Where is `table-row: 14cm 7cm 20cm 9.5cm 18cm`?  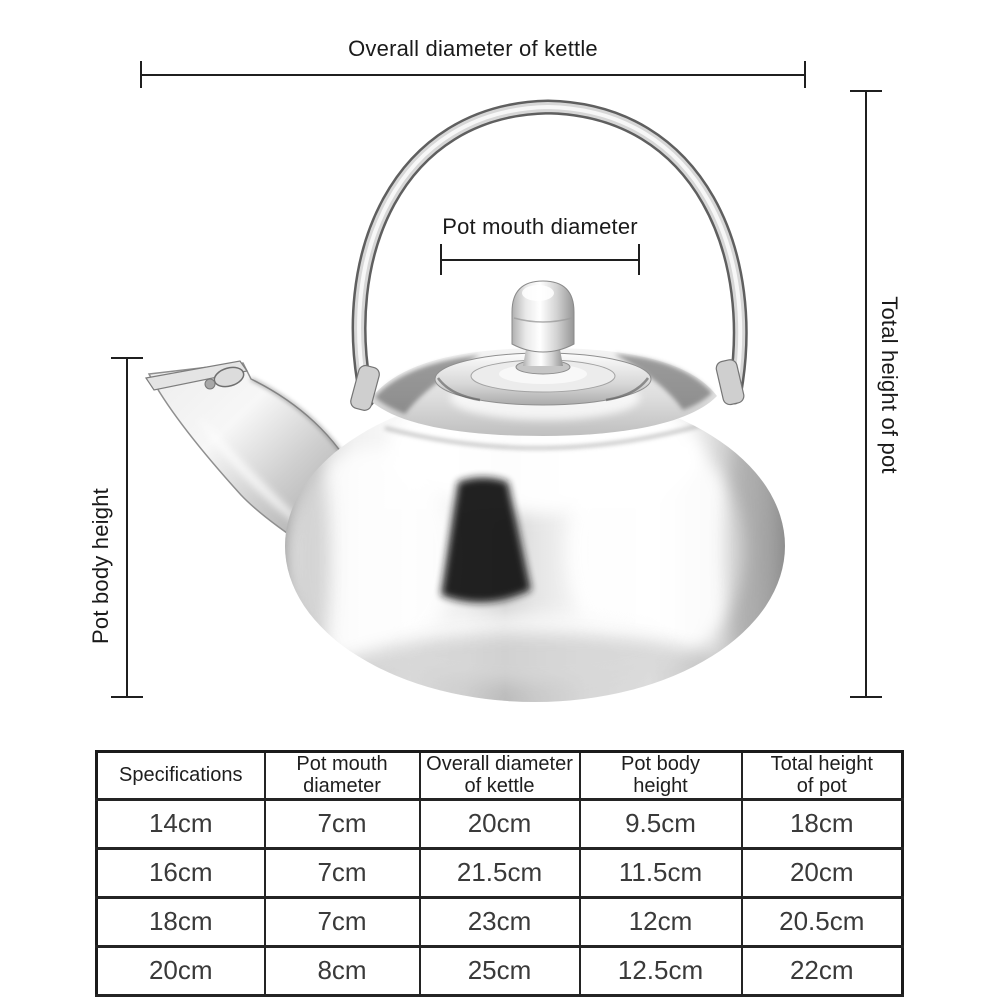 table-row: 14cm 7cm 20cm 9.5cm 18cm is located at coordinates (499, 823).